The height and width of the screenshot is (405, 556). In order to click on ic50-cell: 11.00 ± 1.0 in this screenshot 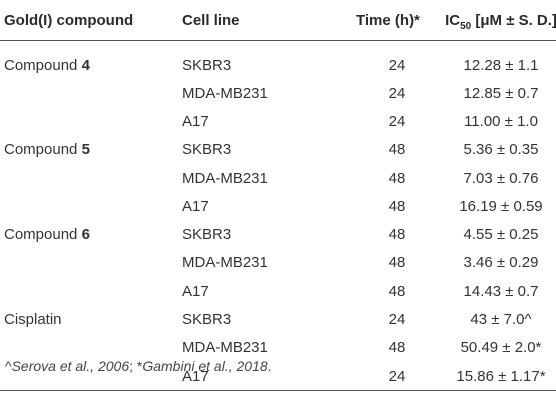, I will do `click(501, 121)`.